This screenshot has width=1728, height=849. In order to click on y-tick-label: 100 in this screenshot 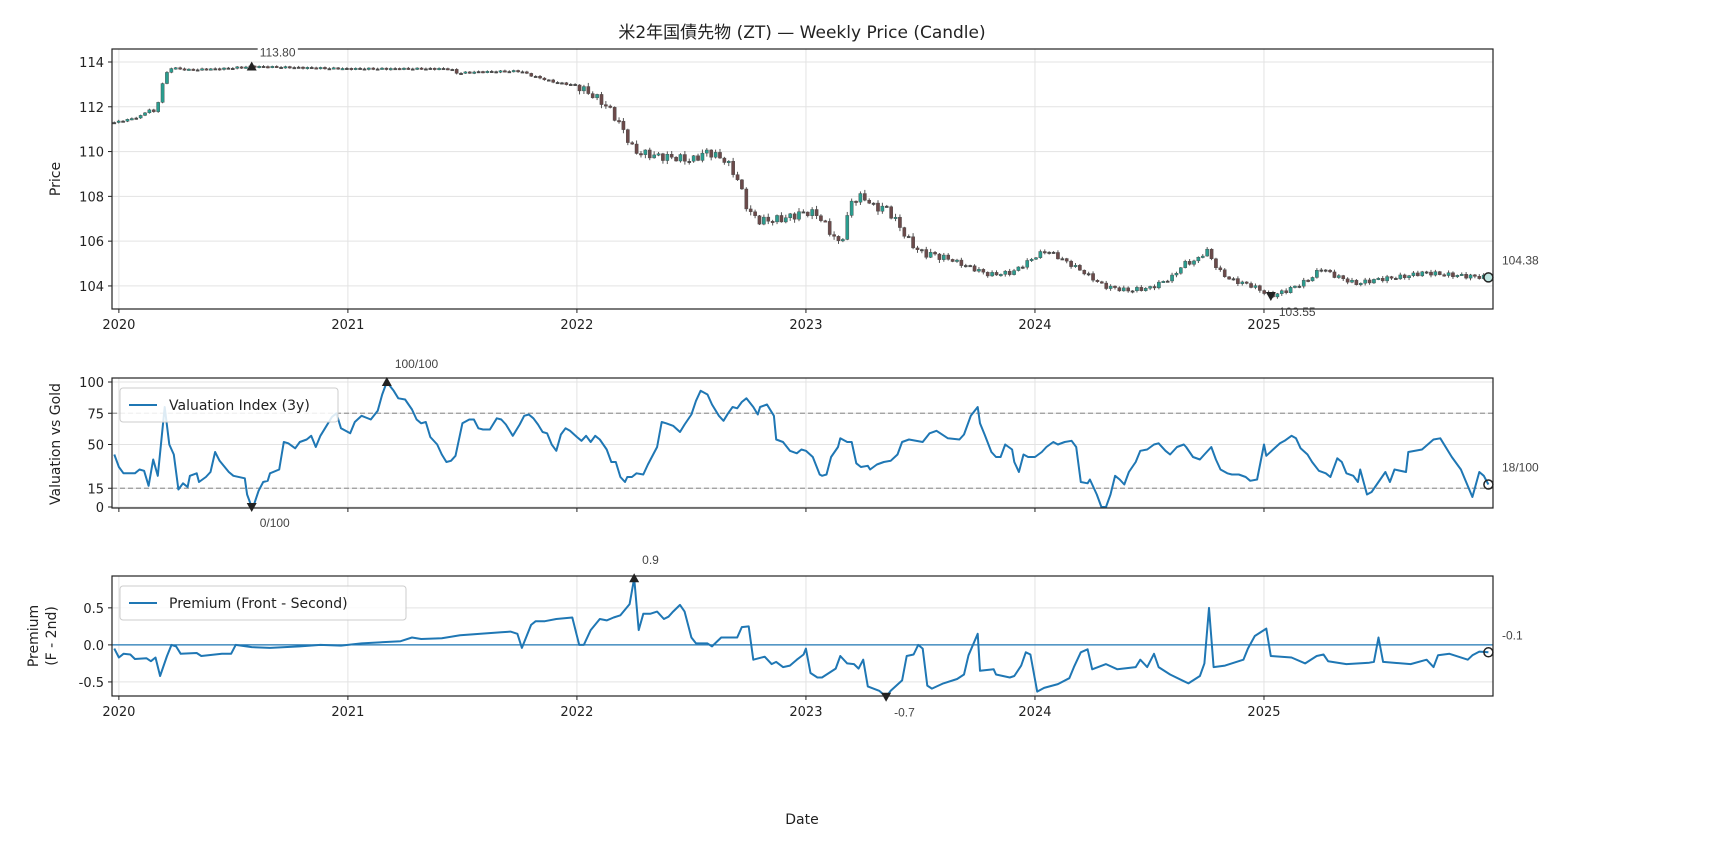, I will do `click(91, 383)`.